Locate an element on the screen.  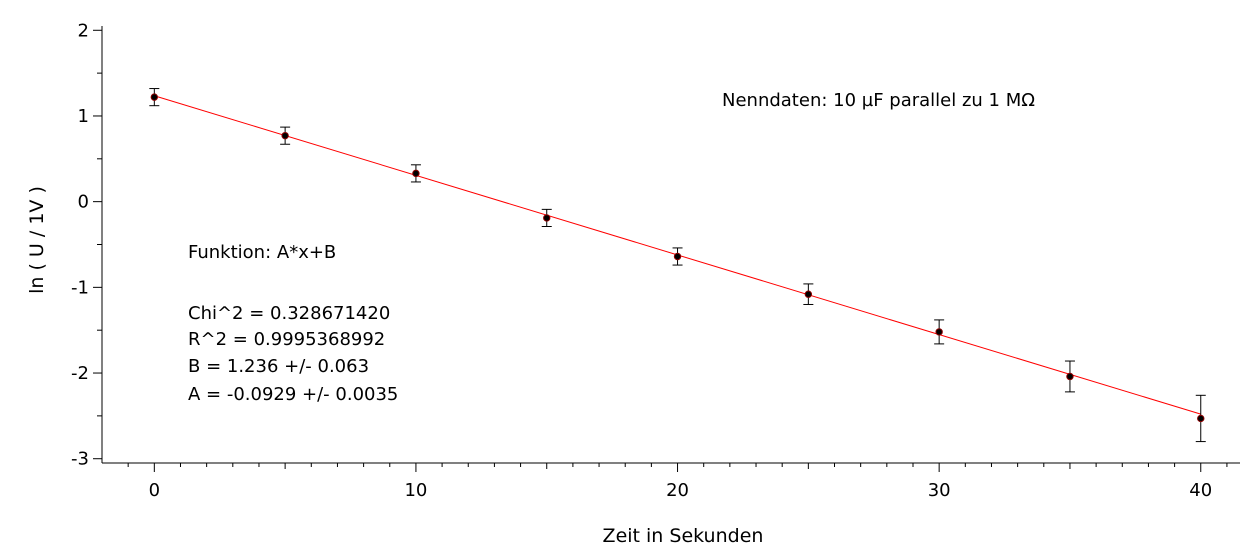
x-tick-label: 0 is located at coordinates (154, 490).